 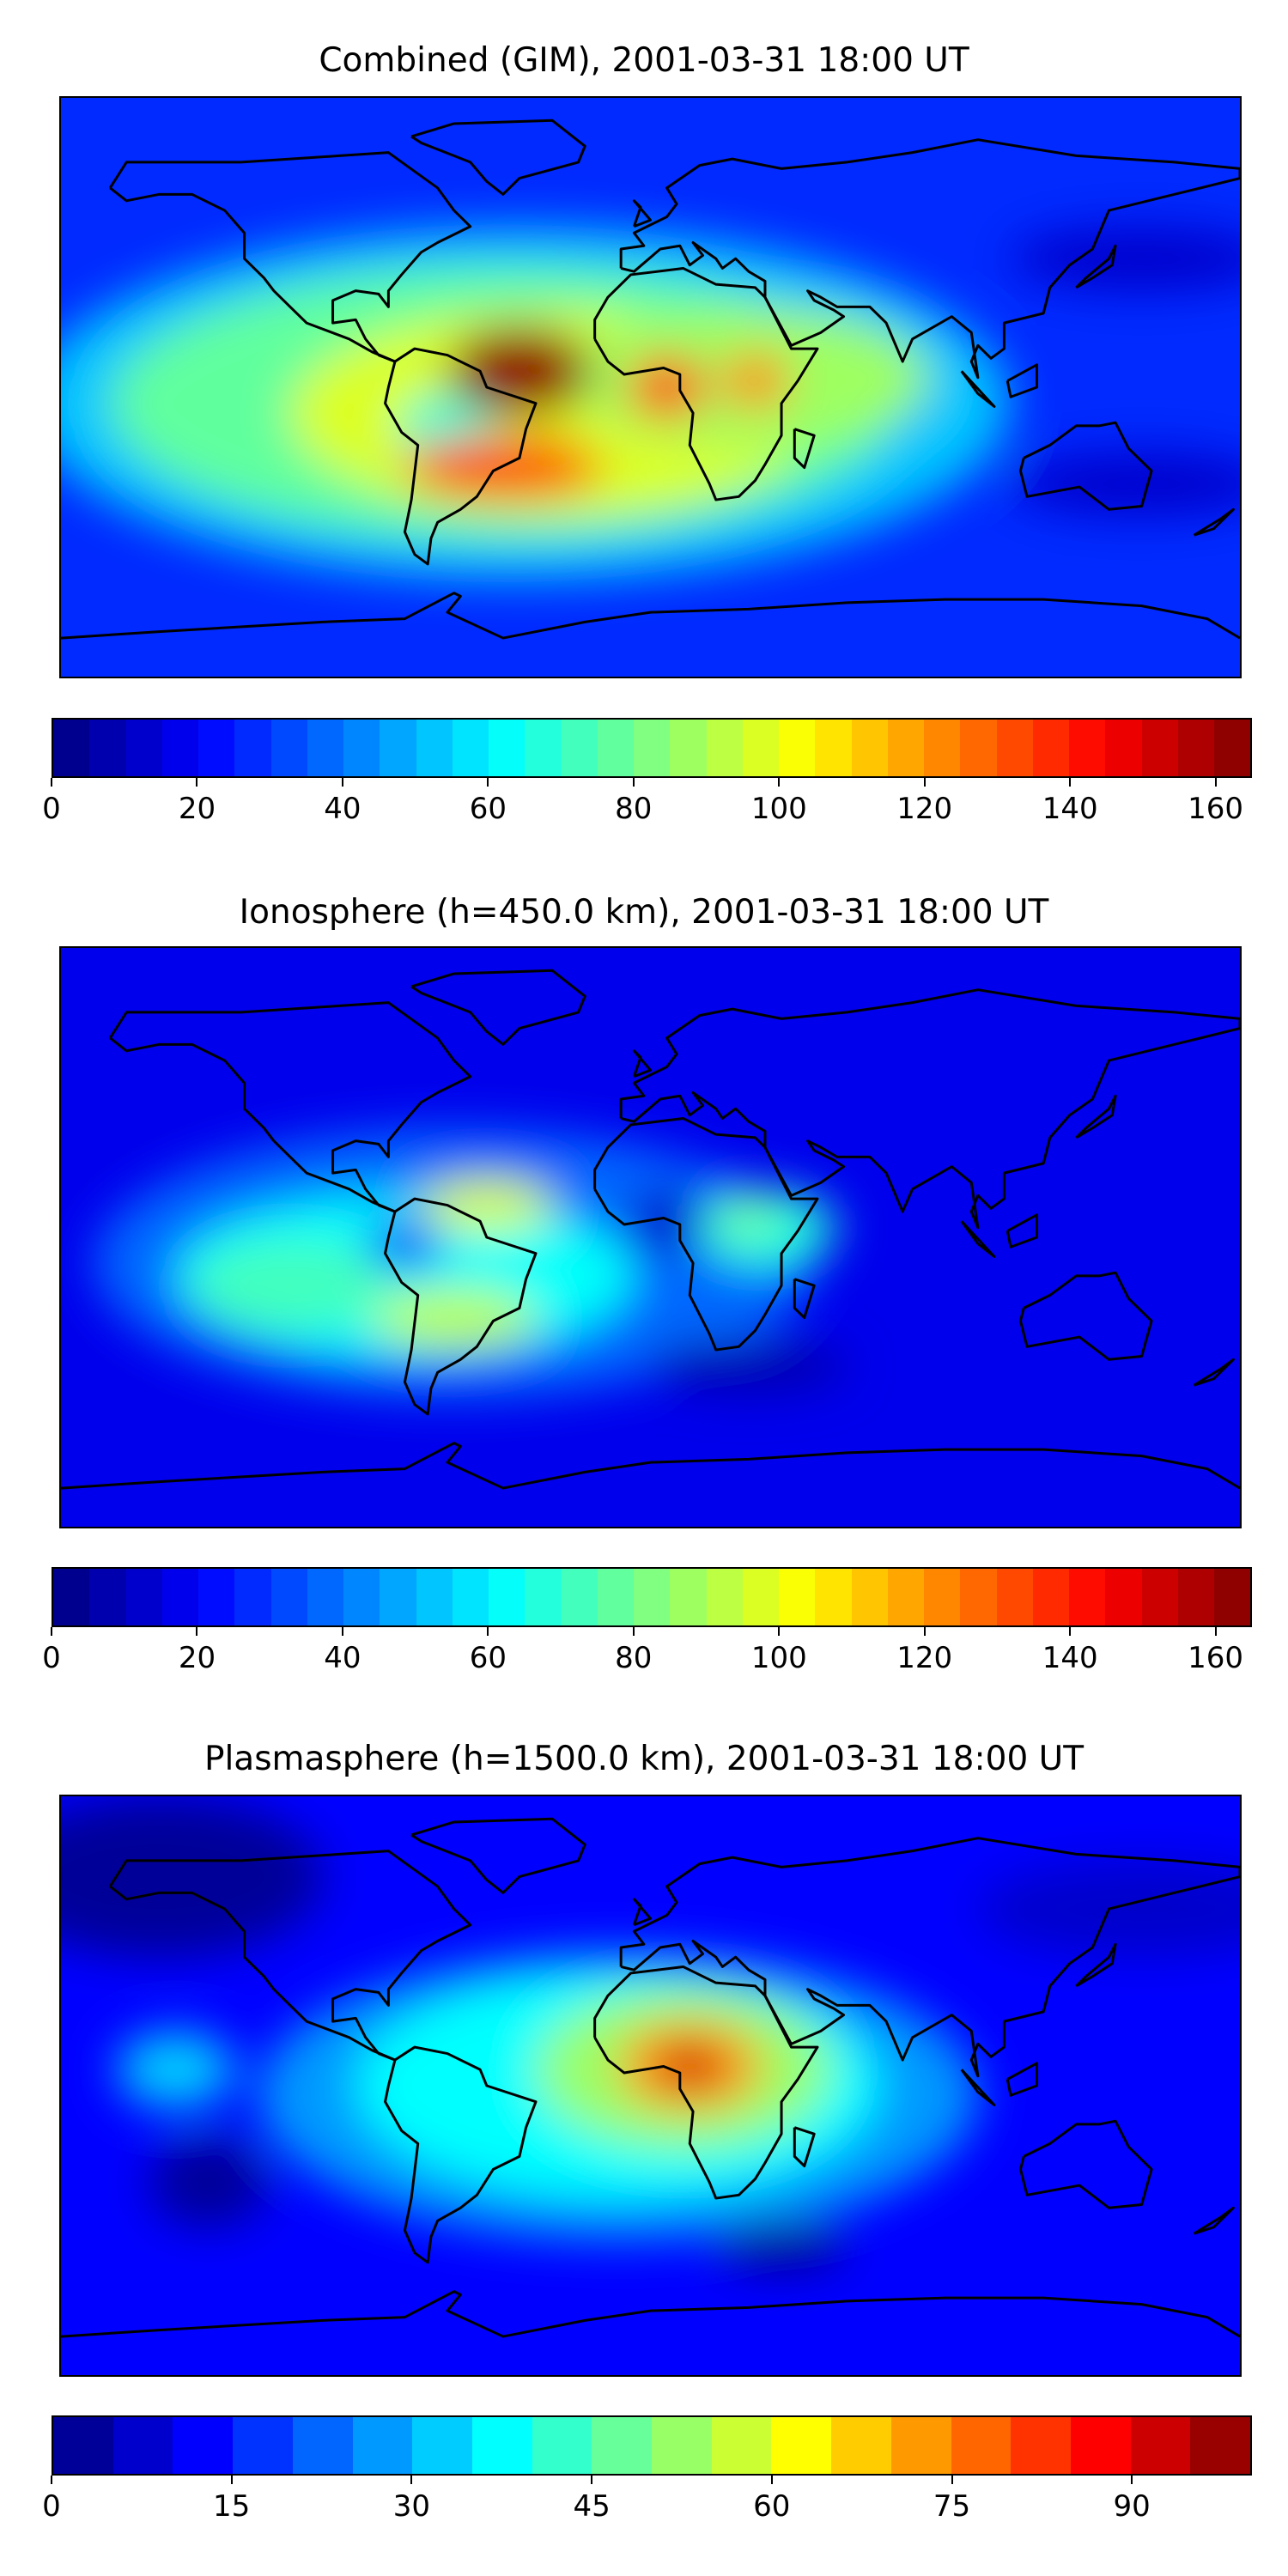 I want to click on colorbar-tick-label: 80, so click(x=634, y=1658).